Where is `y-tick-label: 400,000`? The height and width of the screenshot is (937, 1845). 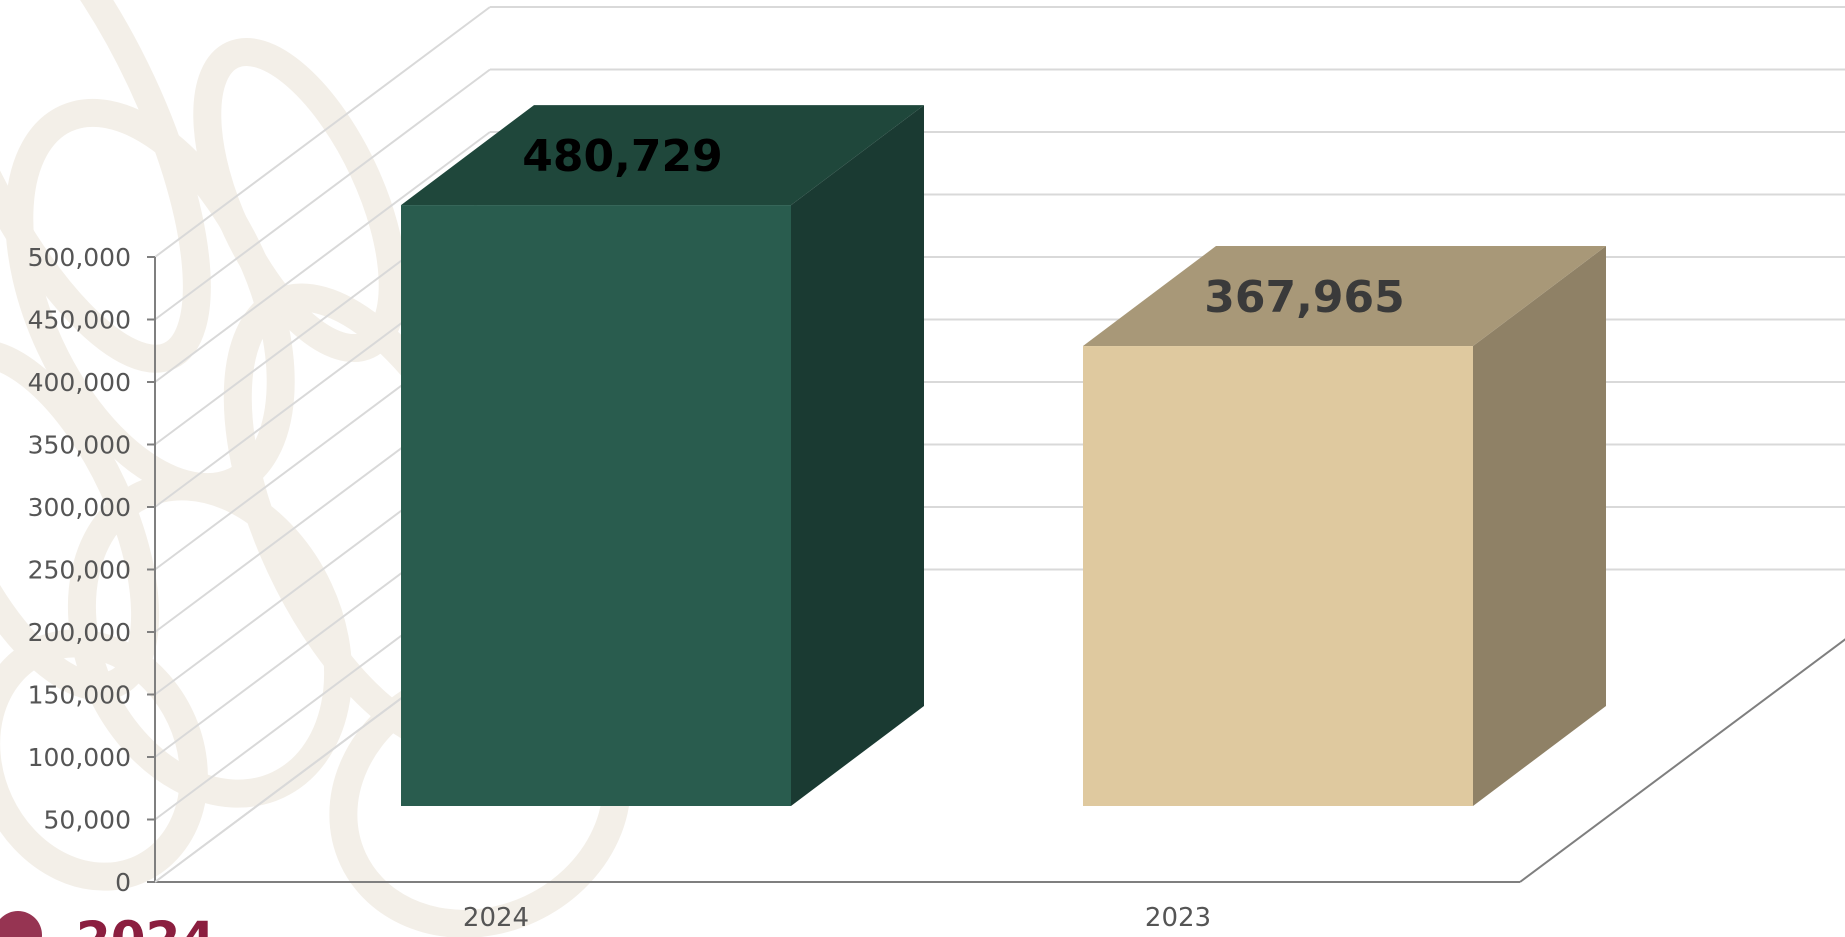 y-tick-label: 400,000 is located at coordinates (79, 382).